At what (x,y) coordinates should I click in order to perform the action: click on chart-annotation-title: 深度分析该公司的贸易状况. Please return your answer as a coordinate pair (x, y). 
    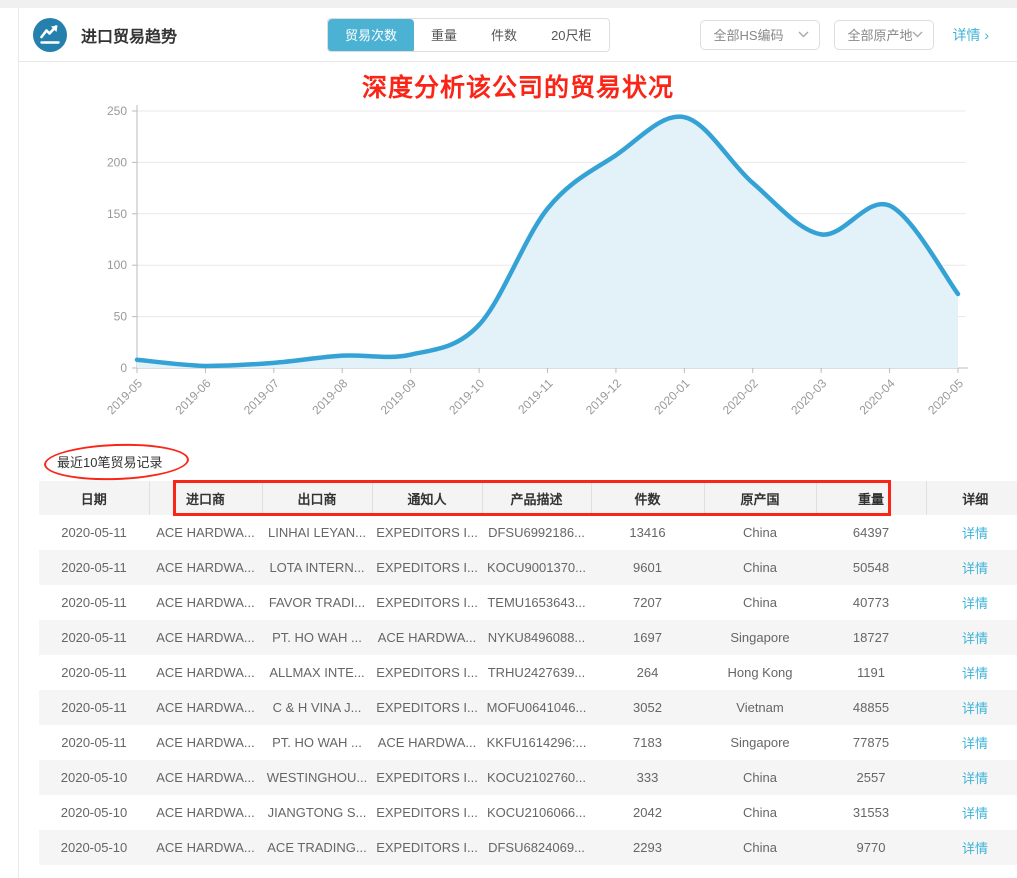
    Looking at the image, I should click on (517, 88).